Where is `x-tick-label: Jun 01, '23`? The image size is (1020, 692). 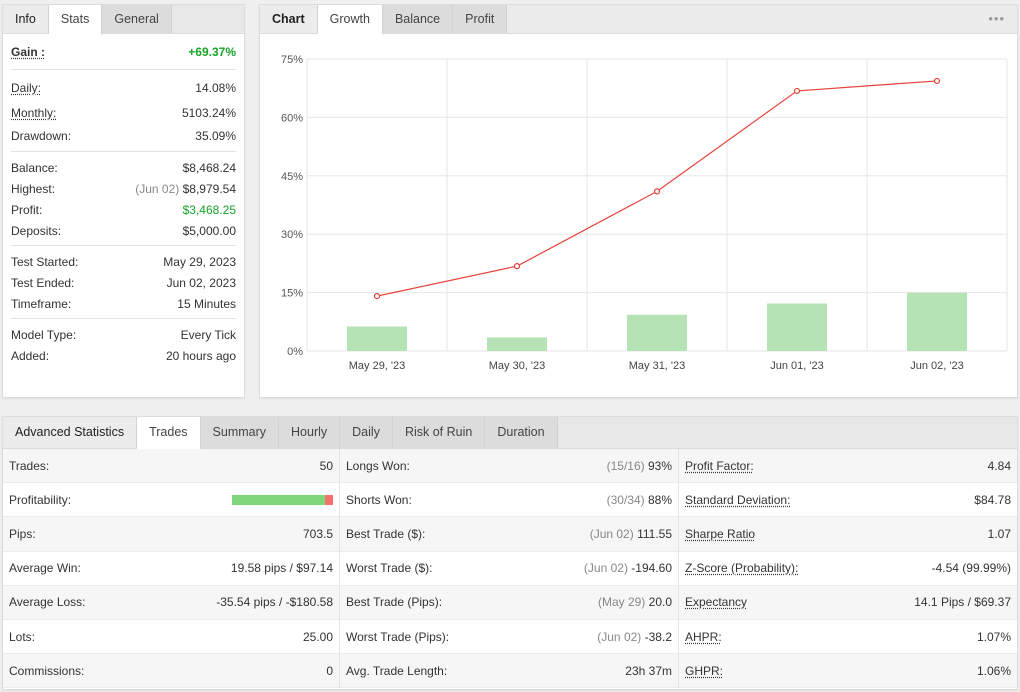 x-tick-label: Jun 01, '23 is located at coordinates (796, 366).